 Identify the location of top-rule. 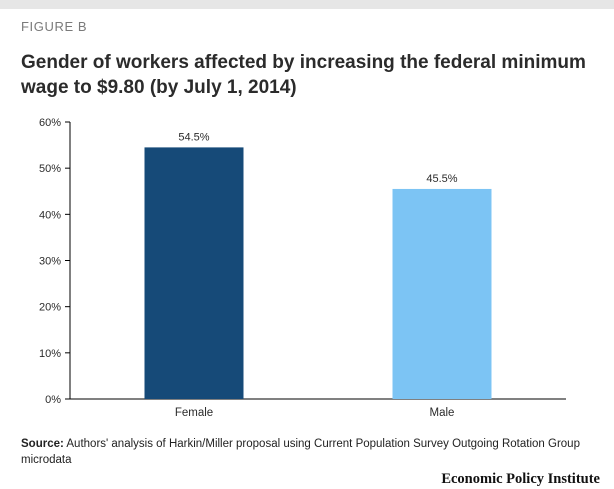
(307, 4).